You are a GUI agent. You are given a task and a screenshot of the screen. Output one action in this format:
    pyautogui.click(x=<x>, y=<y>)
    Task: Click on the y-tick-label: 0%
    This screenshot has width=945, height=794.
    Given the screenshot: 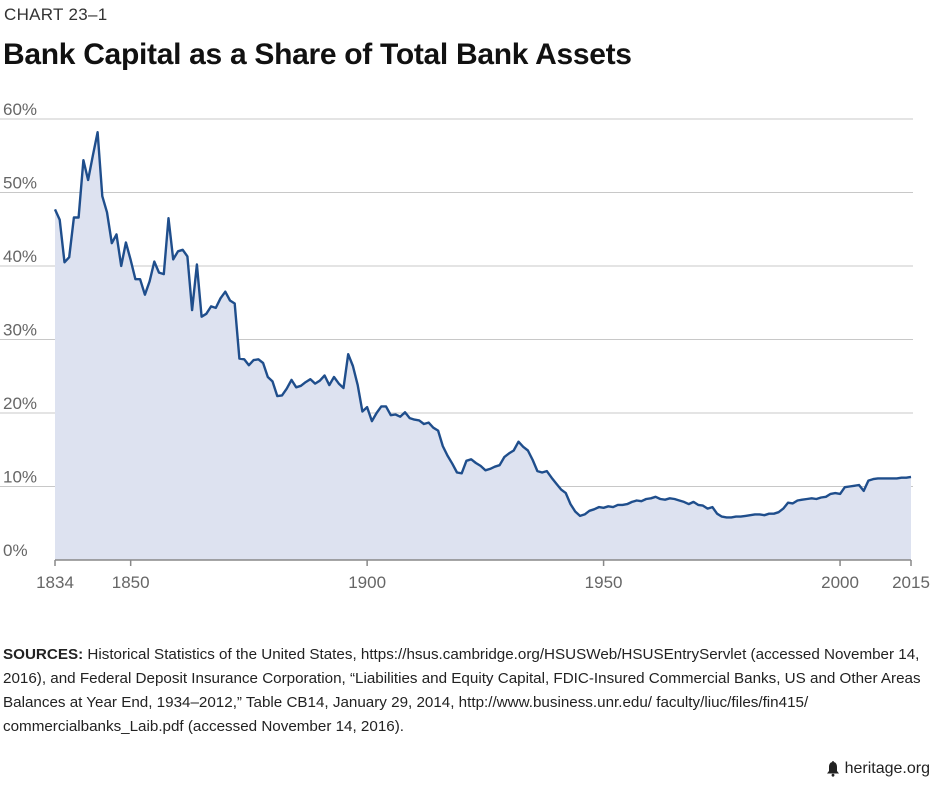 What is the action you would take?
    pyautogui.click(x=15, y=550)
    